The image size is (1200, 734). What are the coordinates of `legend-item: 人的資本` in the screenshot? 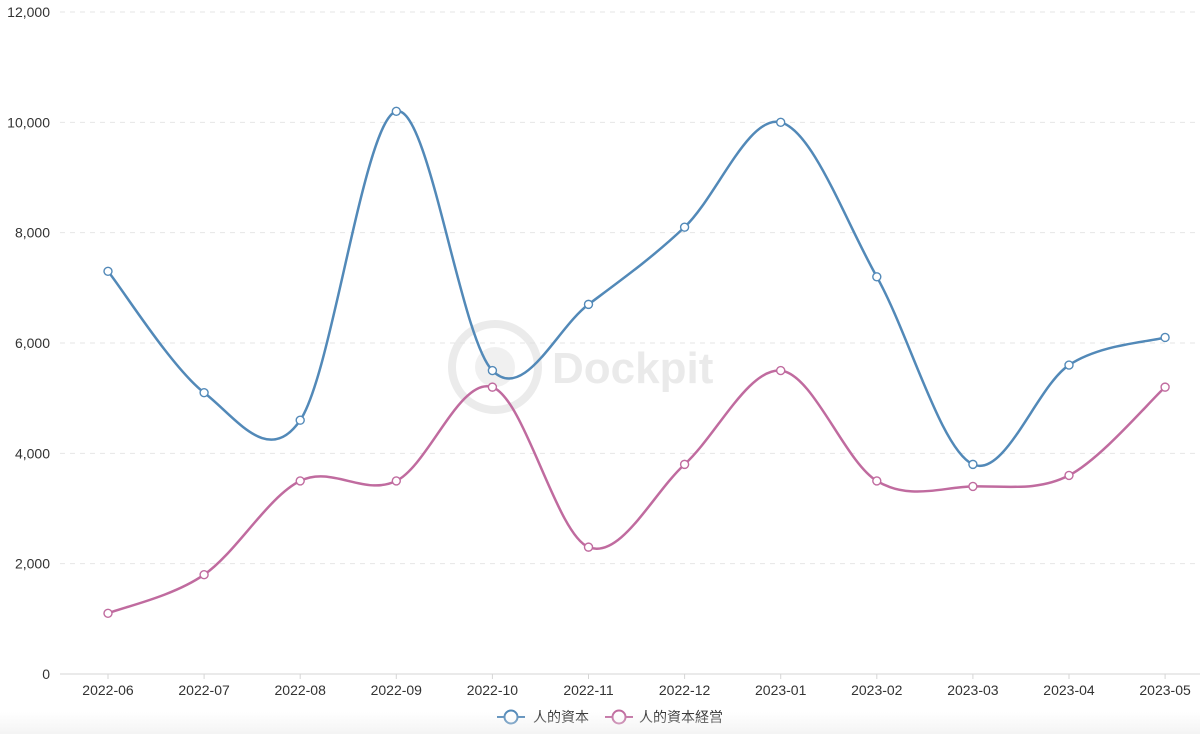 It's located at (543, 717).